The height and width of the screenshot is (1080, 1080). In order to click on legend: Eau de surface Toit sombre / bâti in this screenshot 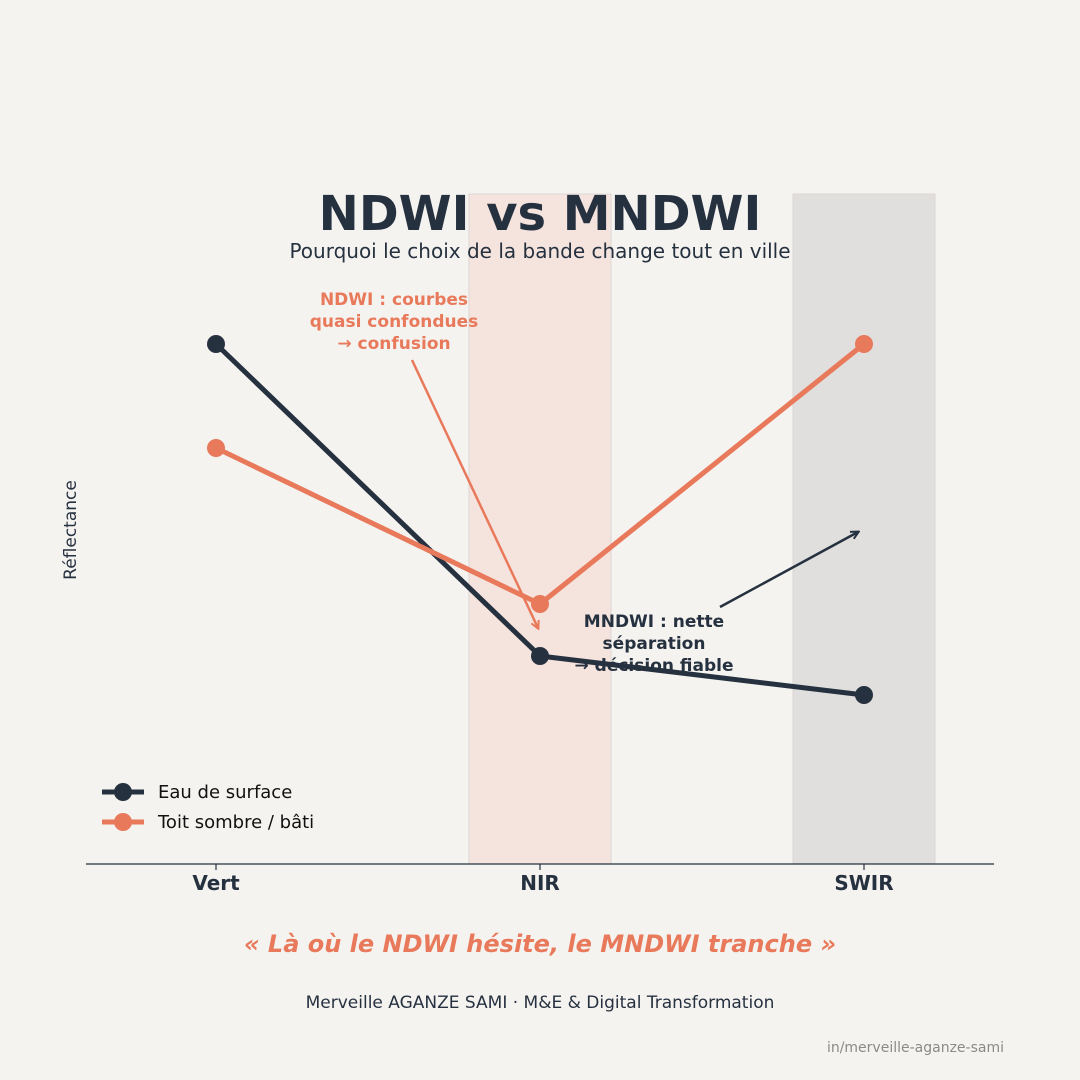, I will do `click(208, 807)`.